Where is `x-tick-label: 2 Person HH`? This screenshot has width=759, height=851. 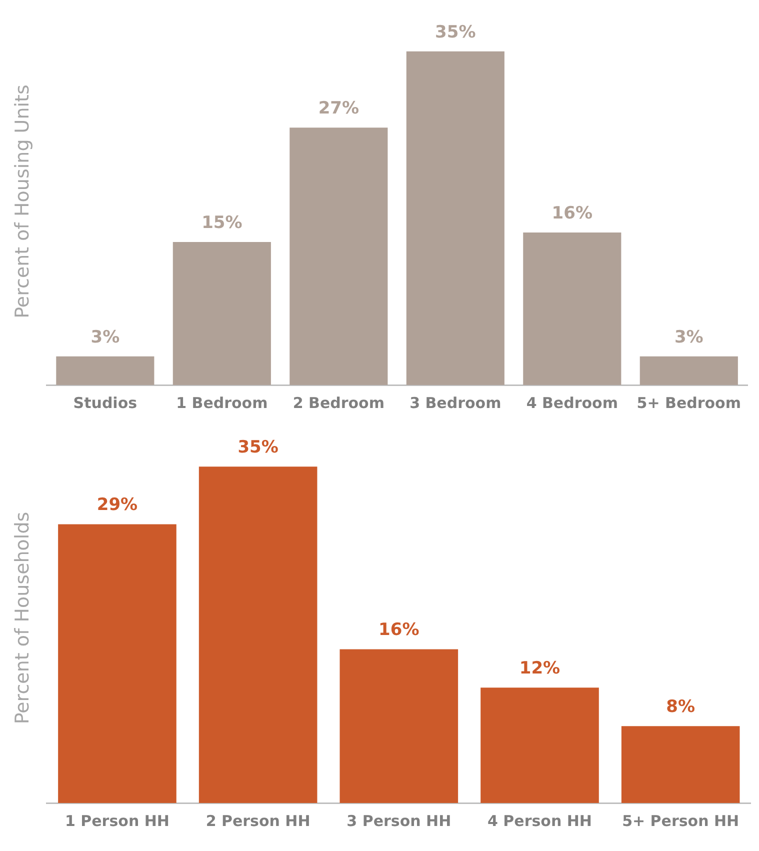 x-tick-label: 2 Person HH is located at coordinates (258, 821).